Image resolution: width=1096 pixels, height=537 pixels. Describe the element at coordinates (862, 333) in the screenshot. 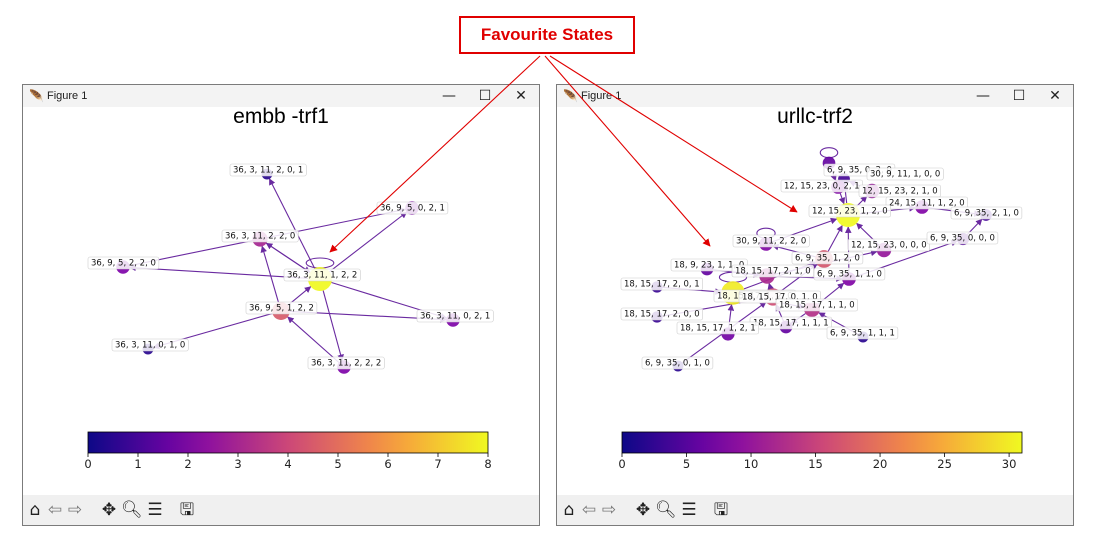

I see `node-label: 6, 9, 35, 1, 1, 1` at that location.